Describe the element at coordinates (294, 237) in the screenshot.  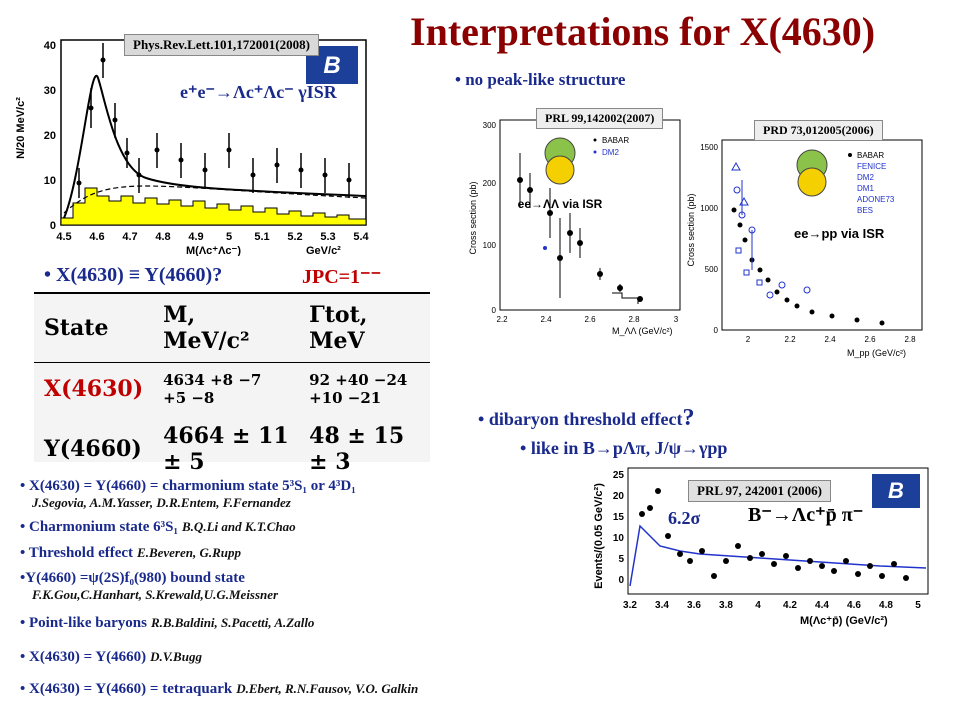
I see `x-tick: 5.2` at that location.